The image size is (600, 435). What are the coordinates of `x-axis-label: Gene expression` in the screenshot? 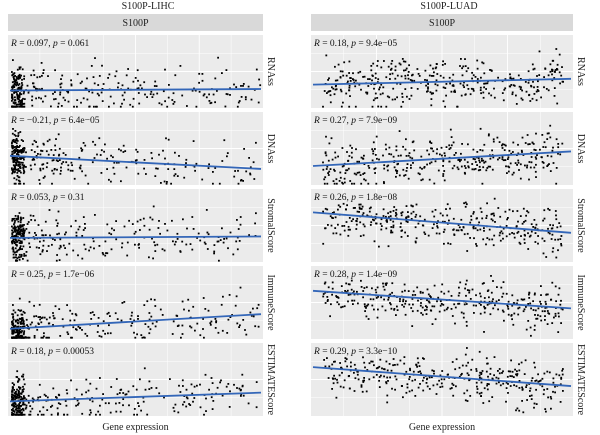 It's located at (442, 427).